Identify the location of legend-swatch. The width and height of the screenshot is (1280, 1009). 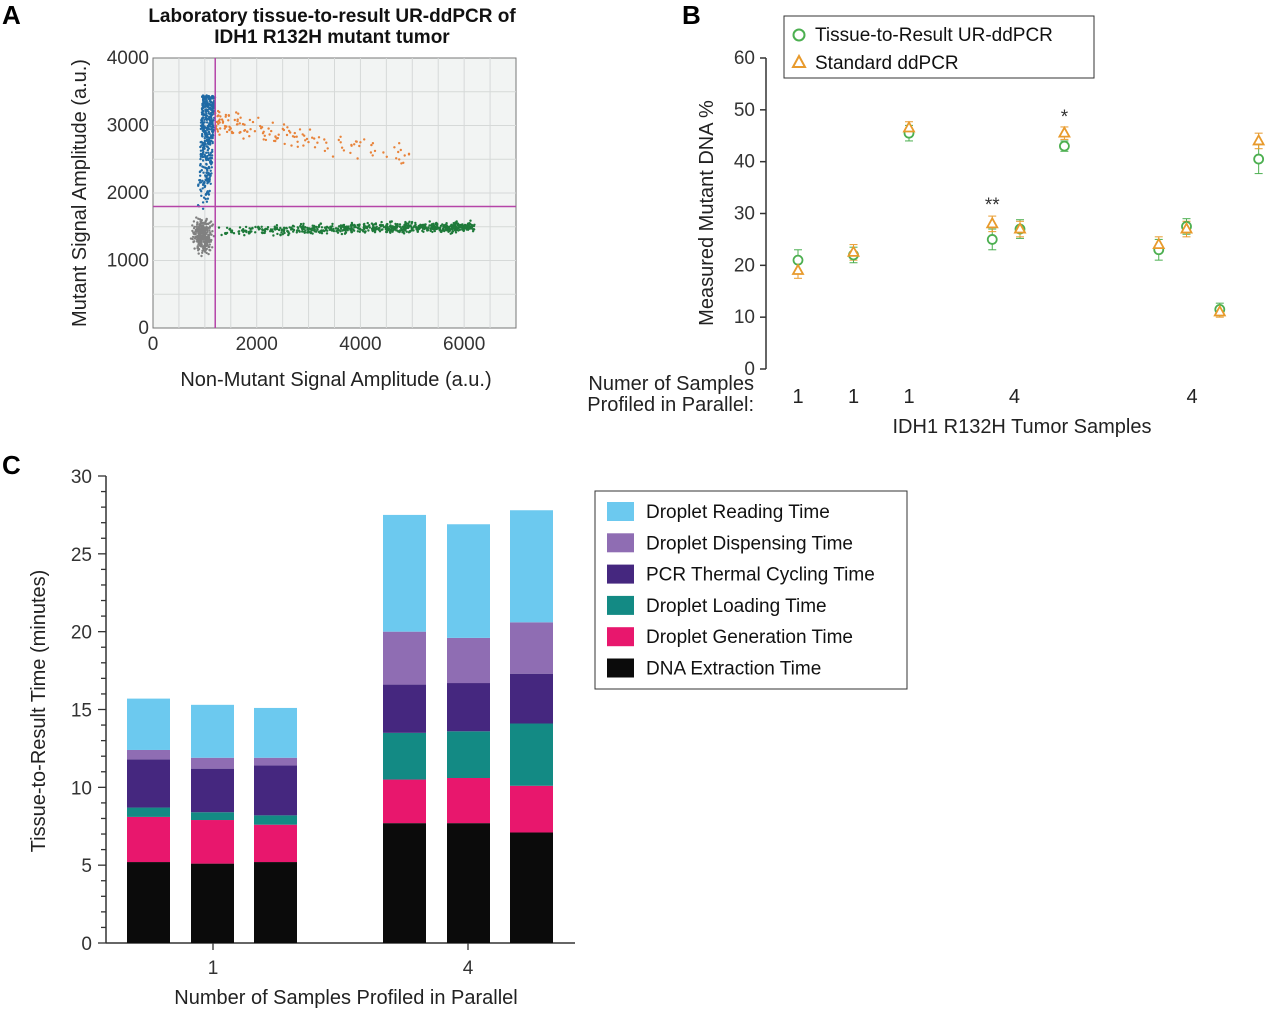
(620, 543).